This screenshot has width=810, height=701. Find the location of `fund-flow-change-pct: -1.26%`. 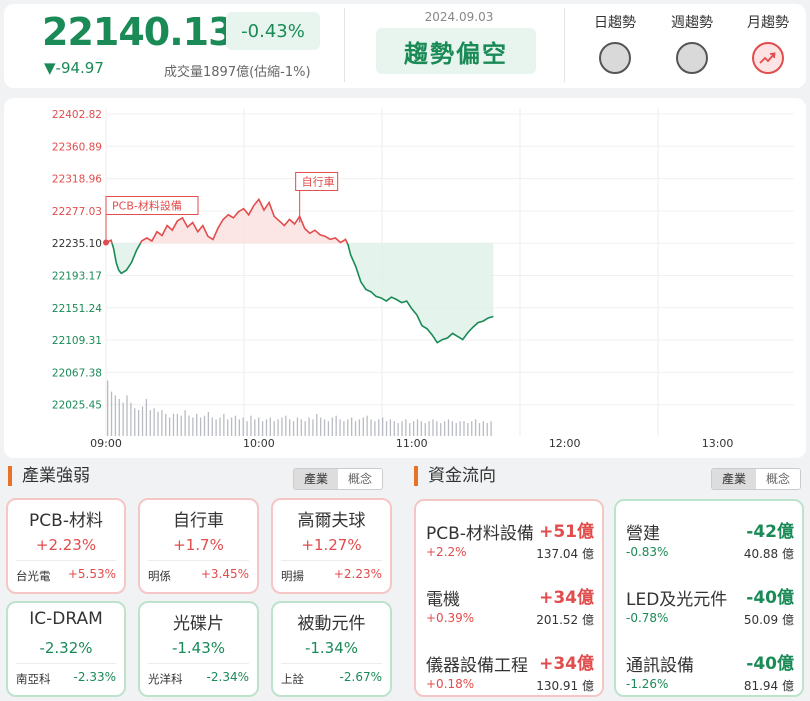

fund-flow-change-pct: -1.26% is located at coordinates (647, 684).